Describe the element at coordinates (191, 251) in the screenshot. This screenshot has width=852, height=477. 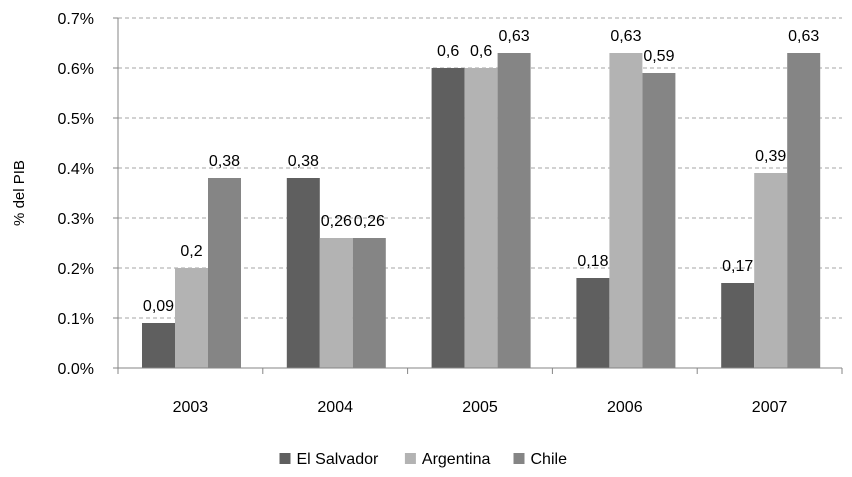
I see `data-label: 0,2` at that location.